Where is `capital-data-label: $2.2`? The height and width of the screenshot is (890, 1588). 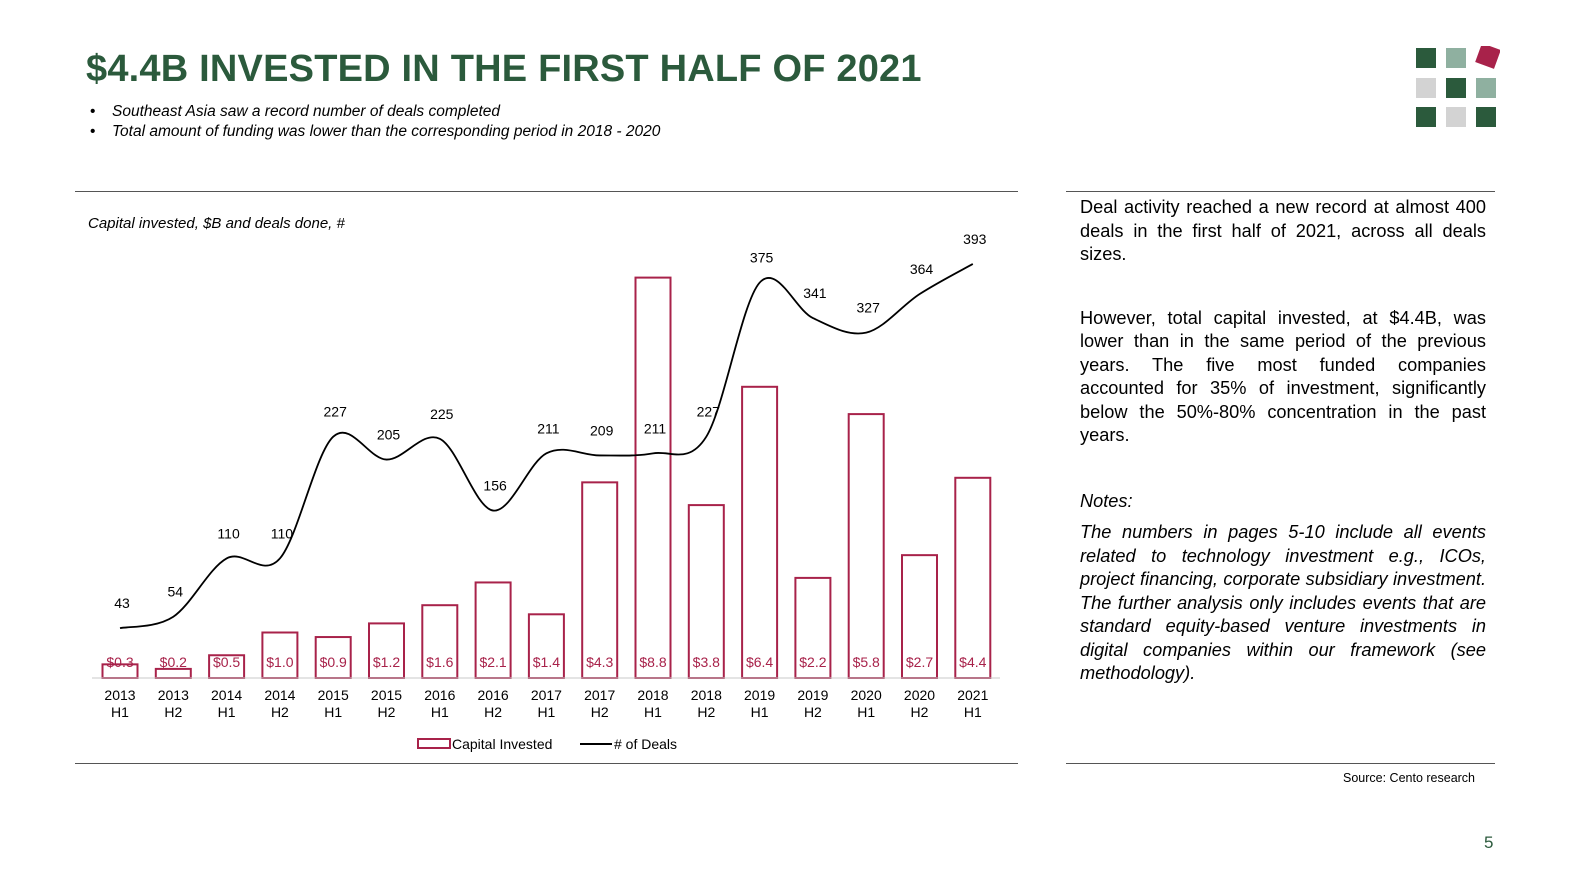 capital-data-label: $2.2 is located at coordinates (812, 662).